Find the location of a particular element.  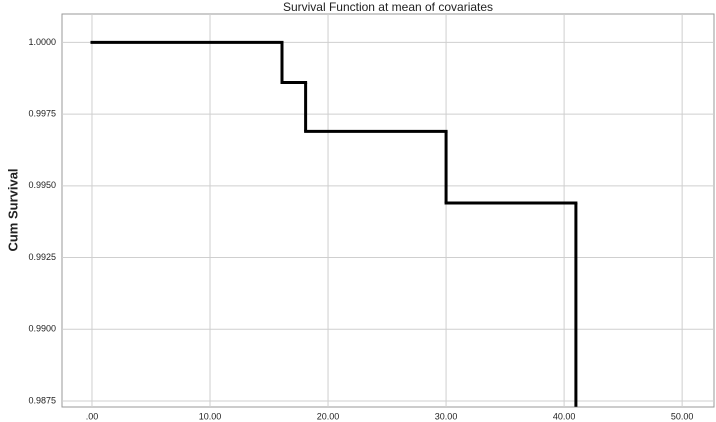

chart-title: Survival Function at mean of covariates is located at coordinates (388, 7).